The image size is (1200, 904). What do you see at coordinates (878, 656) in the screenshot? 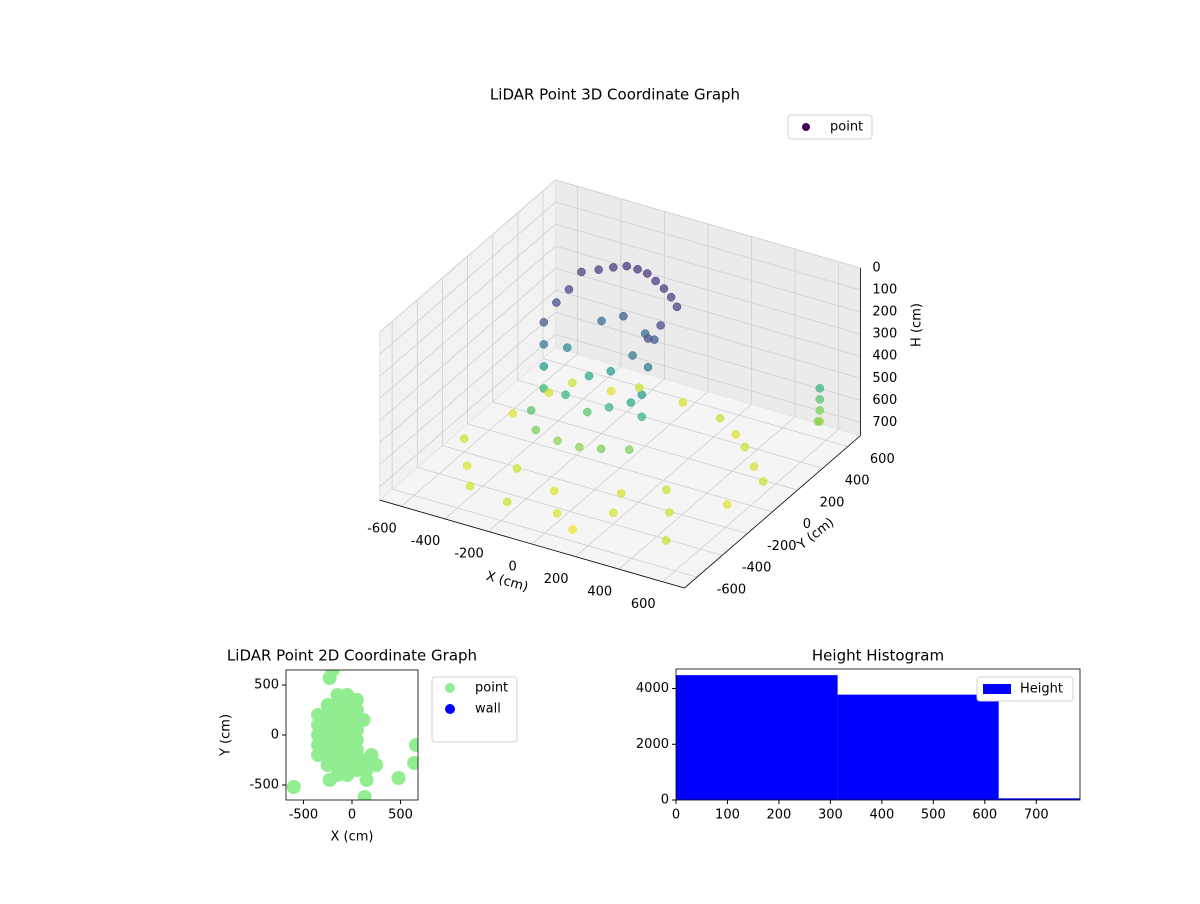
I see `chart-title: Height Histogram` at bounding box center [878, 656].